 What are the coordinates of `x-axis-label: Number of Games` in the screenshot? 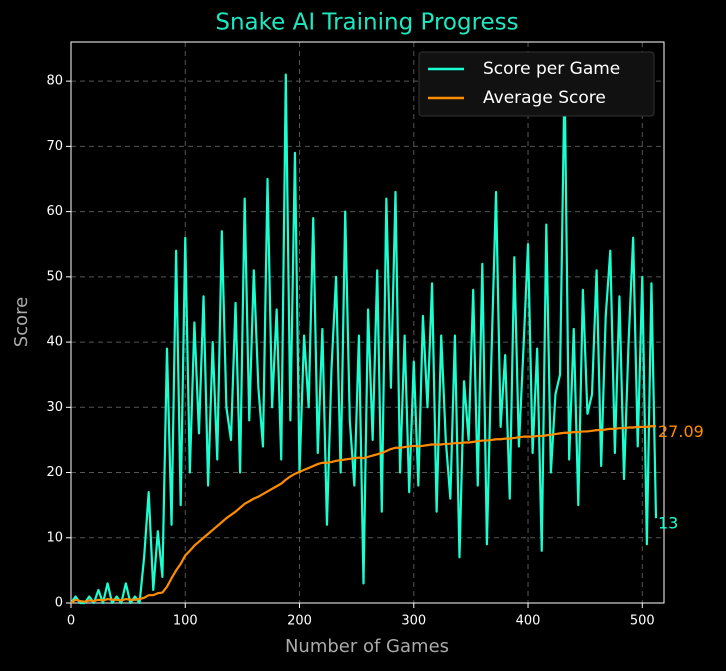 It's located at (367, 646).